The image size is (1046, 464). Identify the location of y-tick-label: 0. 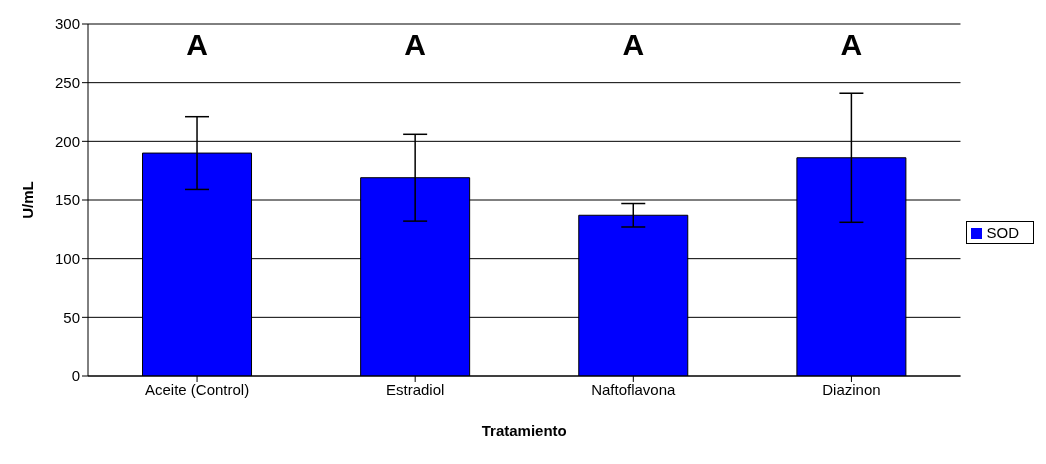
(75, 376).